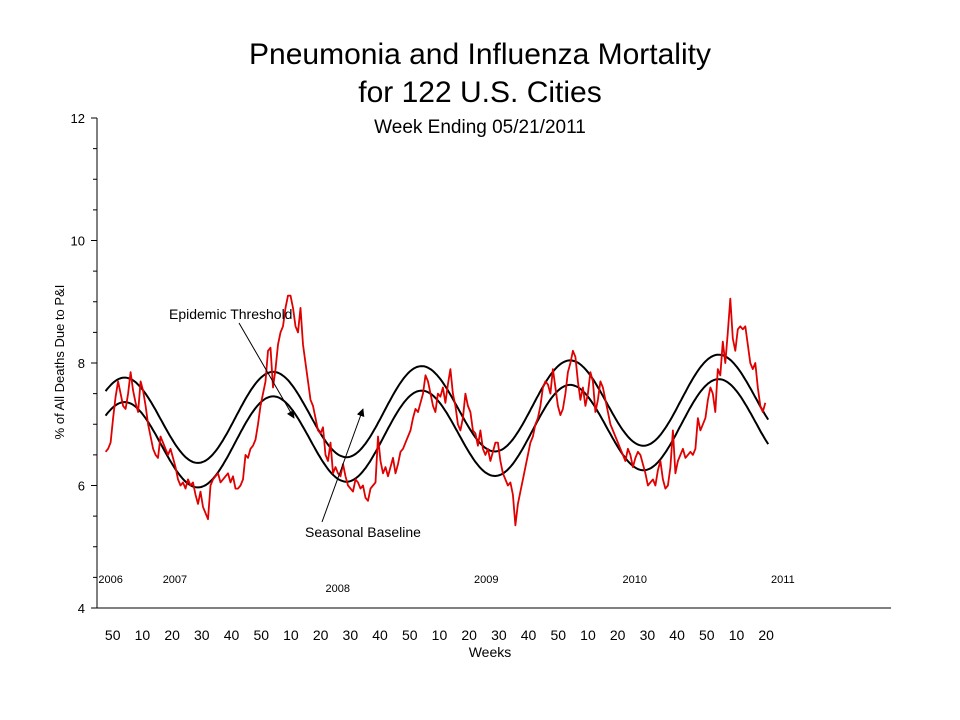 This screenshot has width=960, height=720. Describe the element at coordinates (490, 652) in the screenshot. I see `x-axis-label: Weeks` at that location.